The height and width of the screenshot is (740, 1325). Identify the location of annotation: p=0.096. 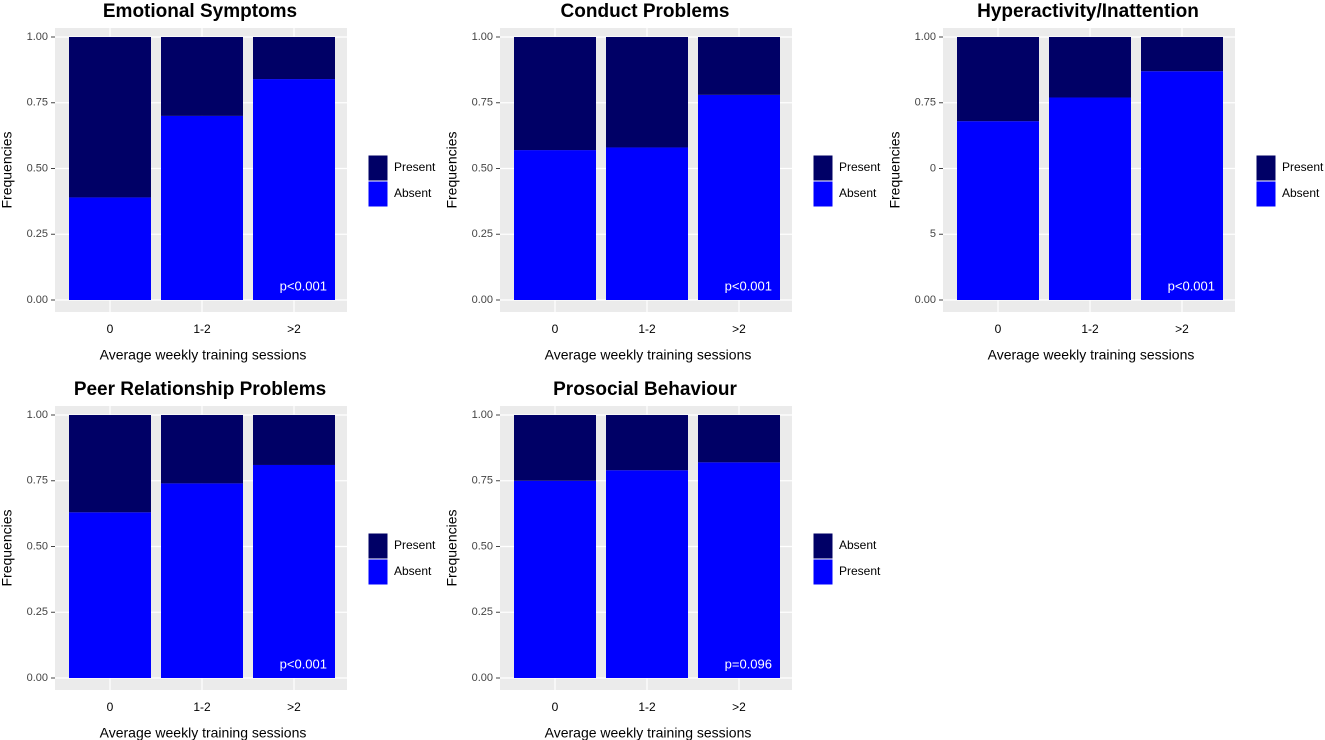
(748, 663).